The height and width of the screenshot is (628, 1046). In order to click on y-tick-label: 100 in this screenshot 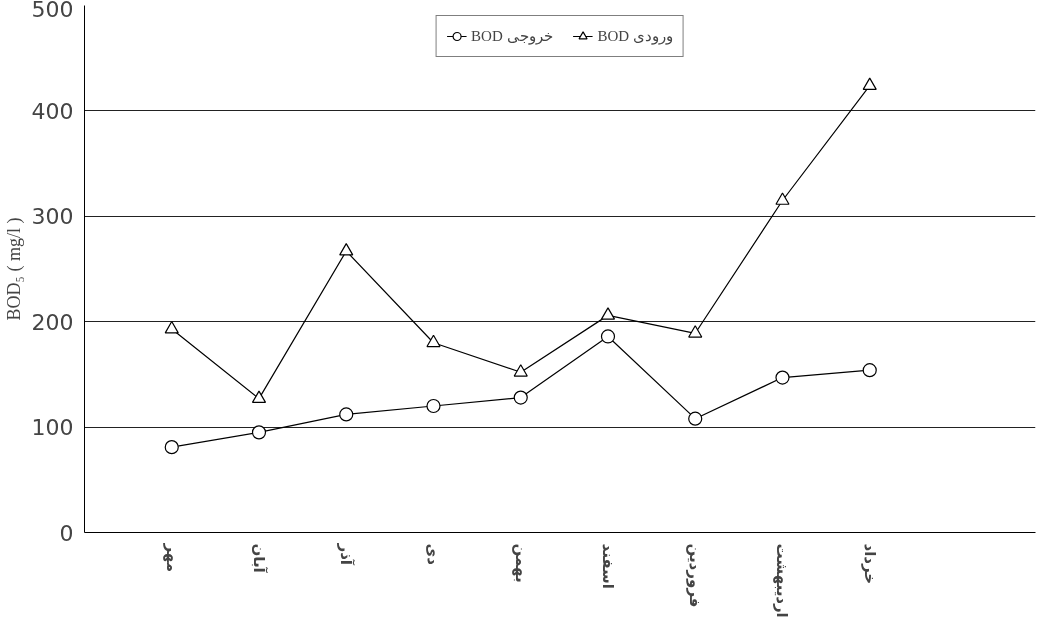, I will do `click(52, 428)`.